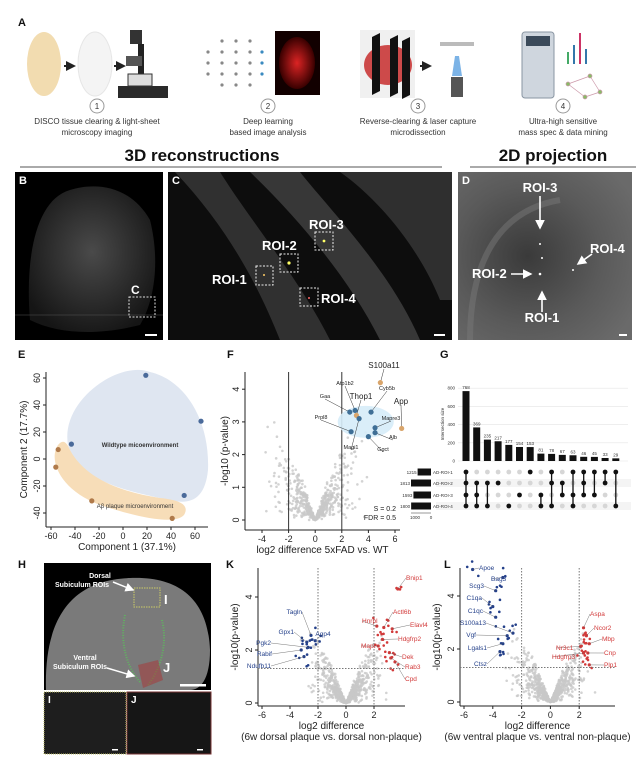 The width and height of the screenshot is (641, 765). What do you see at coordinates (361, 396) in the screenshot?
I see `point-label: Thop1` at bounding box center [361, 396].